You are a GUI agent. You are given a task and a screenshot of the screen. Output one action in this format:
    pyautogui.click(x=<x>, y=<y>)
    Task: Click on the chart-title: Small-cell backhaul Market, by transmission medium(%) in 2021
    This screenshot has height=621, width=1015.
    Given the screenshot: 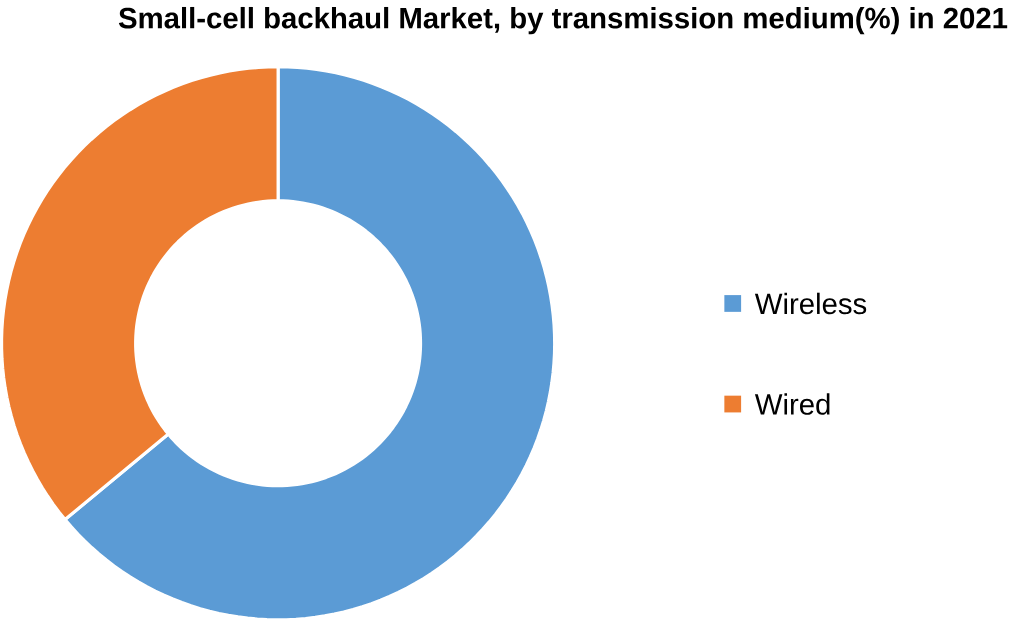 What is the action you would take?
    pyautogui.click(x=563, y=20)
    